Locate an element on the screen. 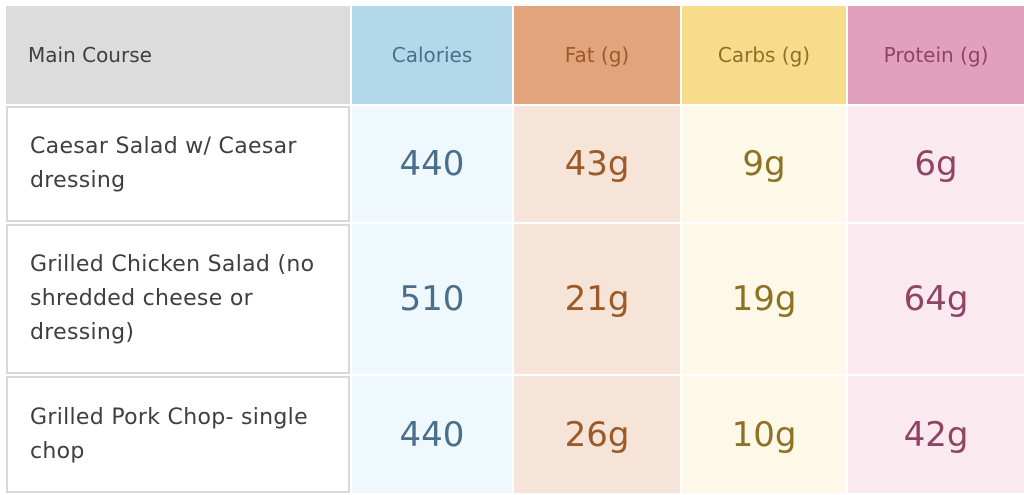 This screenshot has width=1024, height=495. protein-cell: 42g is located at coordinates (936, 434).